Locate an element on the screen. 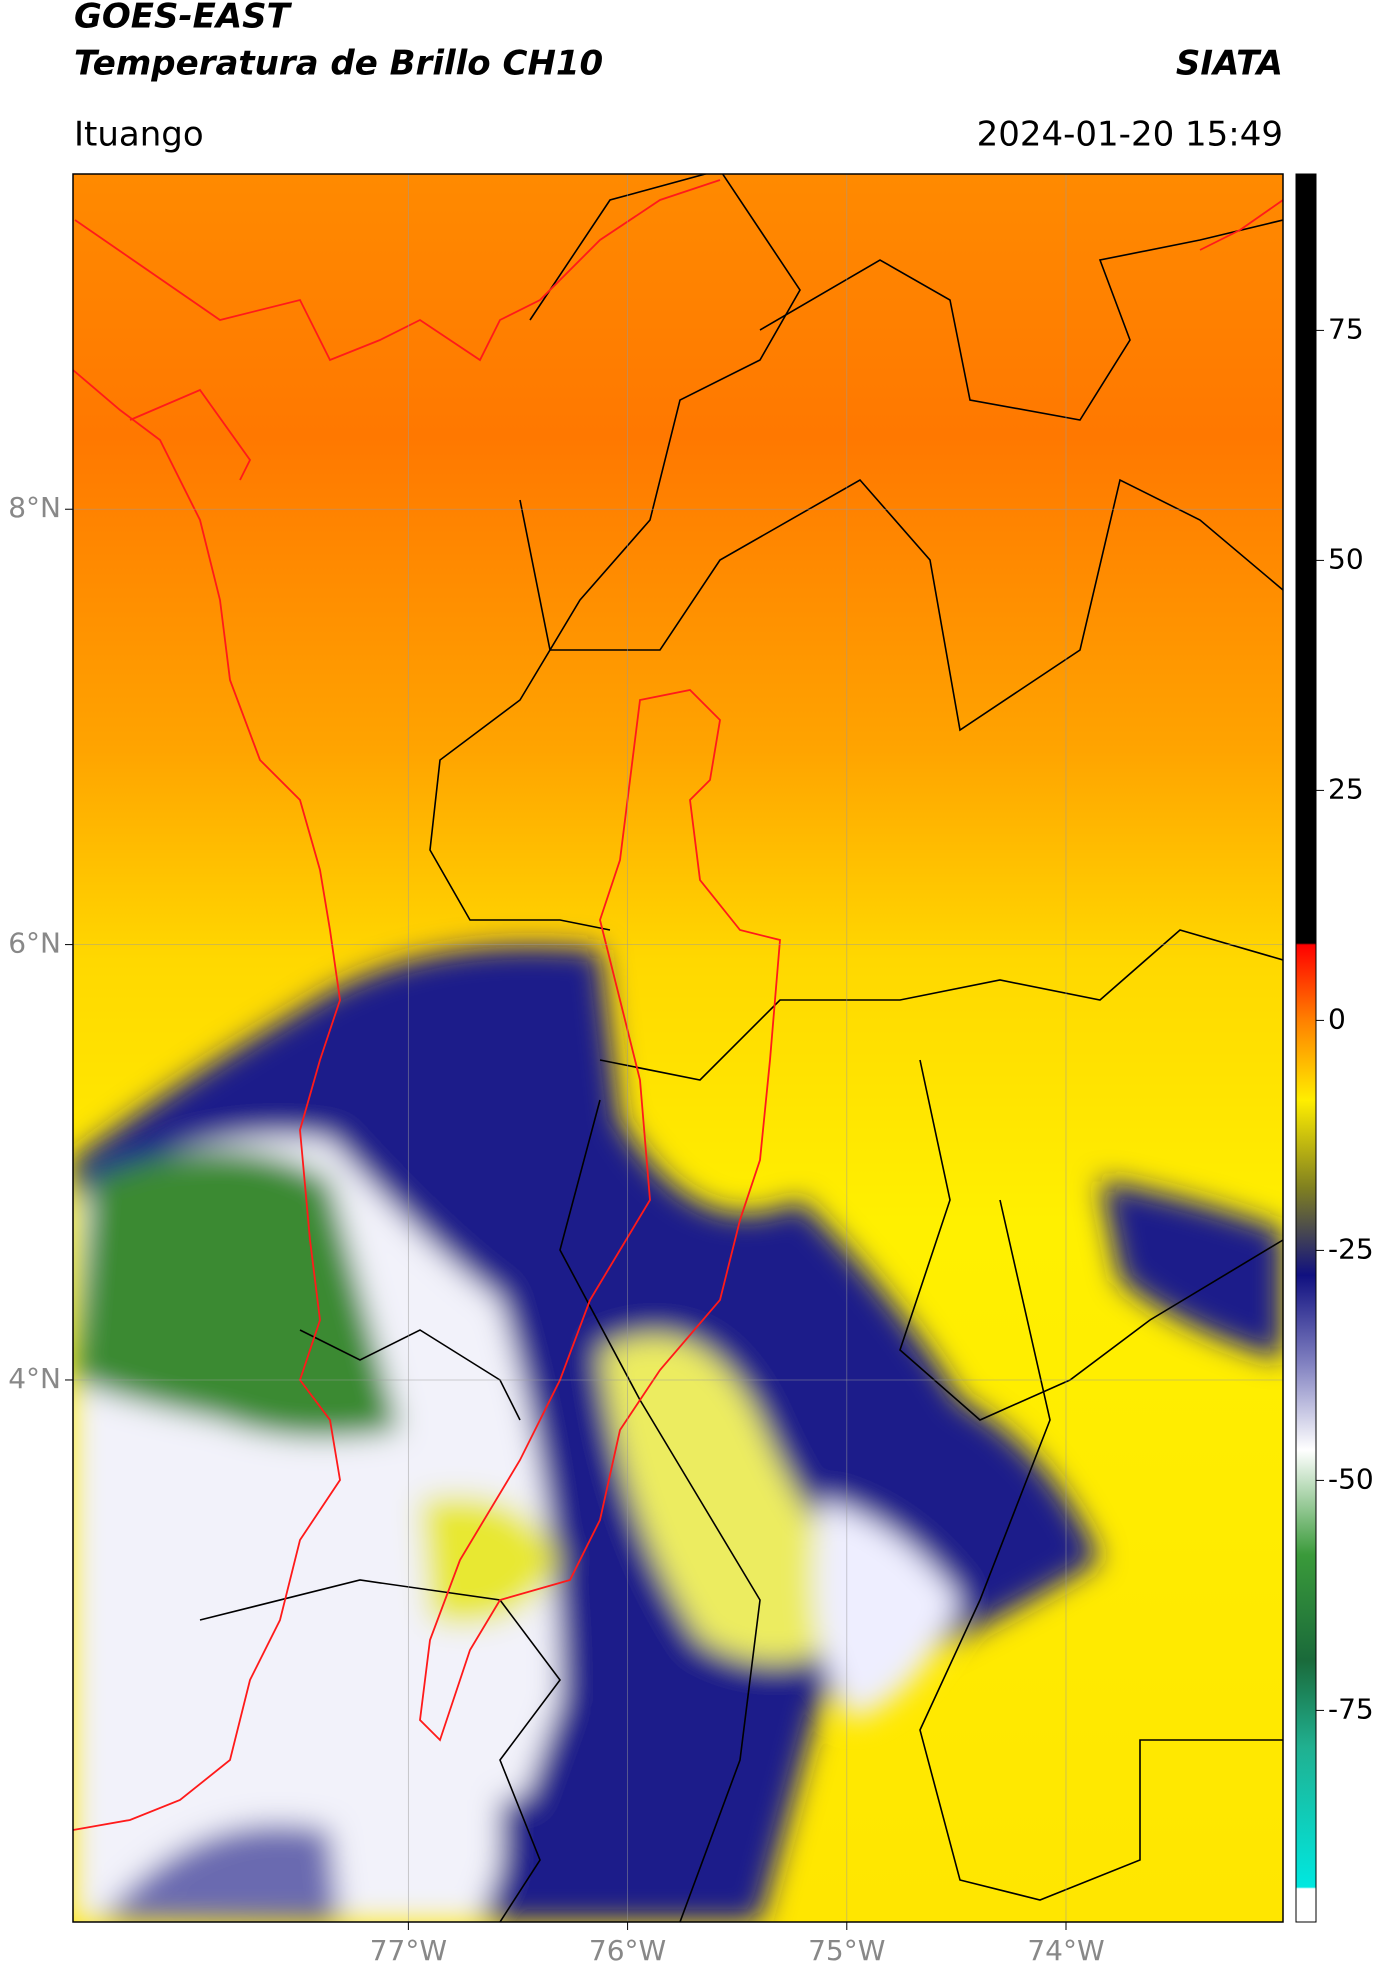  y-tick-label: 4°N is located at coordinates (34, 1378).